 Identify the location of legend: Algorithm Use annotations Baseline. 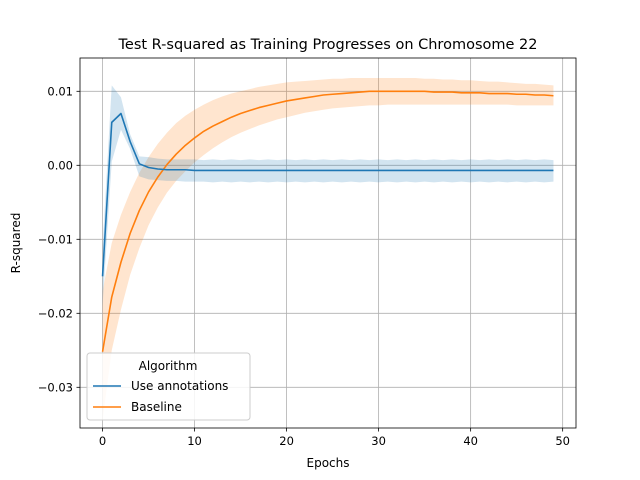
(168, 386).